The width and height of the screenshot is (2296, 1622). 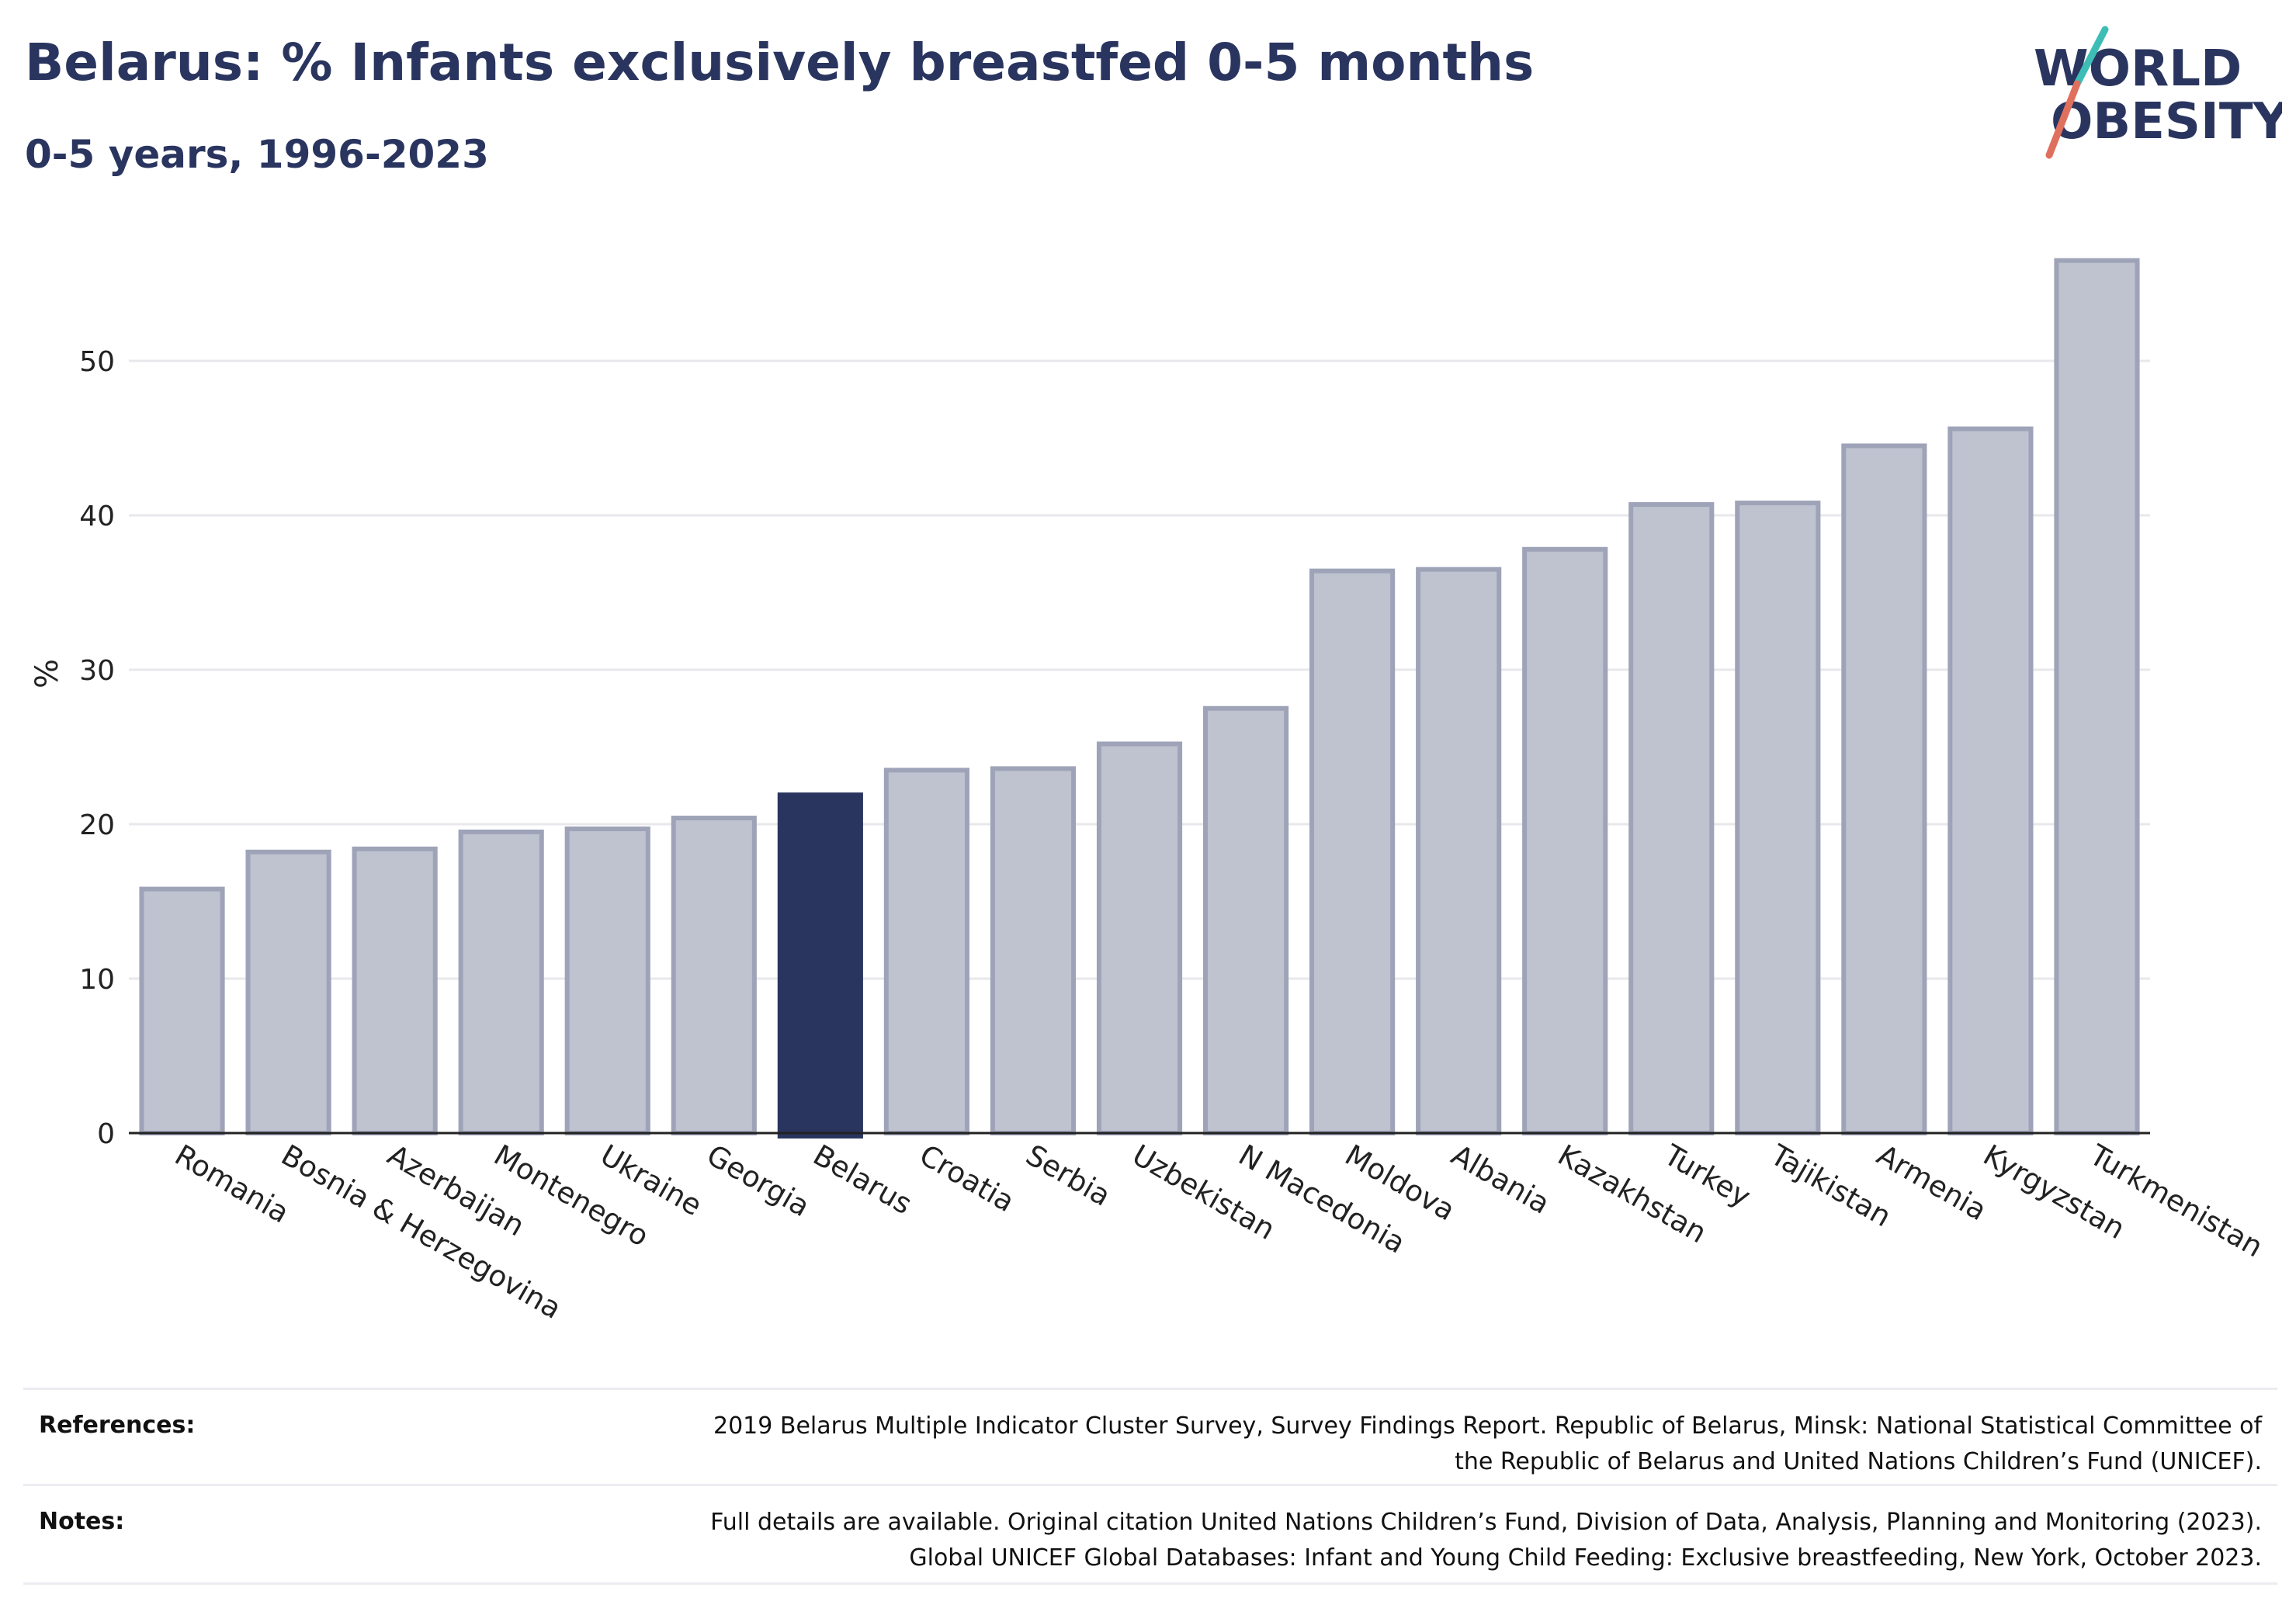 I want to click on y-tick-label: 30, so click(x=97, y=671).